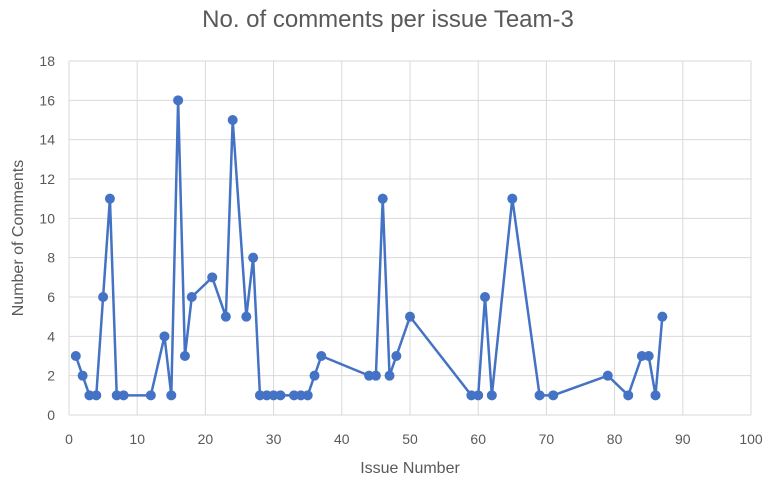 This screenshot has height=489, width=776. Describe the element at coordinates (69, 439) in the screenshot. I see `x-tick-label: 0` at that location.